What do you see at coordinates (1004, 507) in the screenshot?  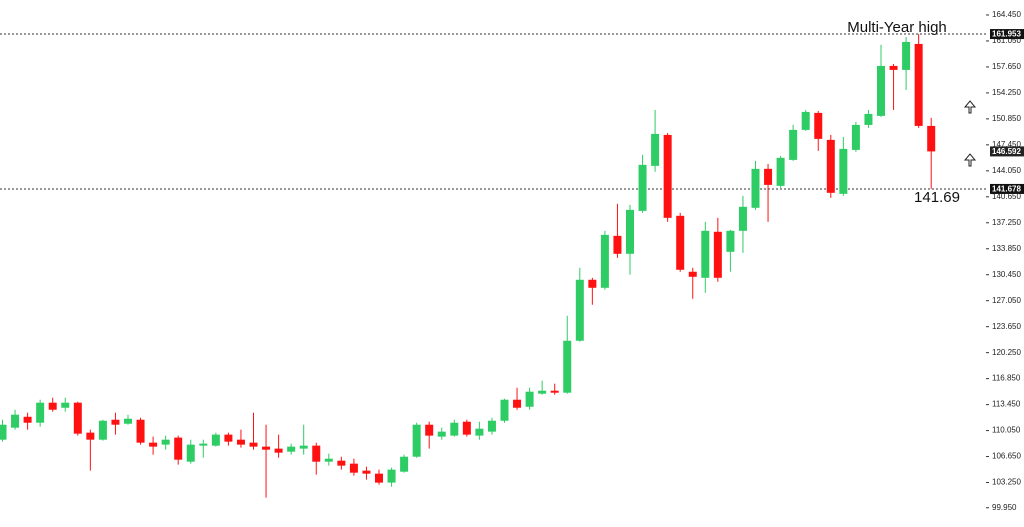 I see `y-tick-label: 99.950` at bounding box center [1004, 507].